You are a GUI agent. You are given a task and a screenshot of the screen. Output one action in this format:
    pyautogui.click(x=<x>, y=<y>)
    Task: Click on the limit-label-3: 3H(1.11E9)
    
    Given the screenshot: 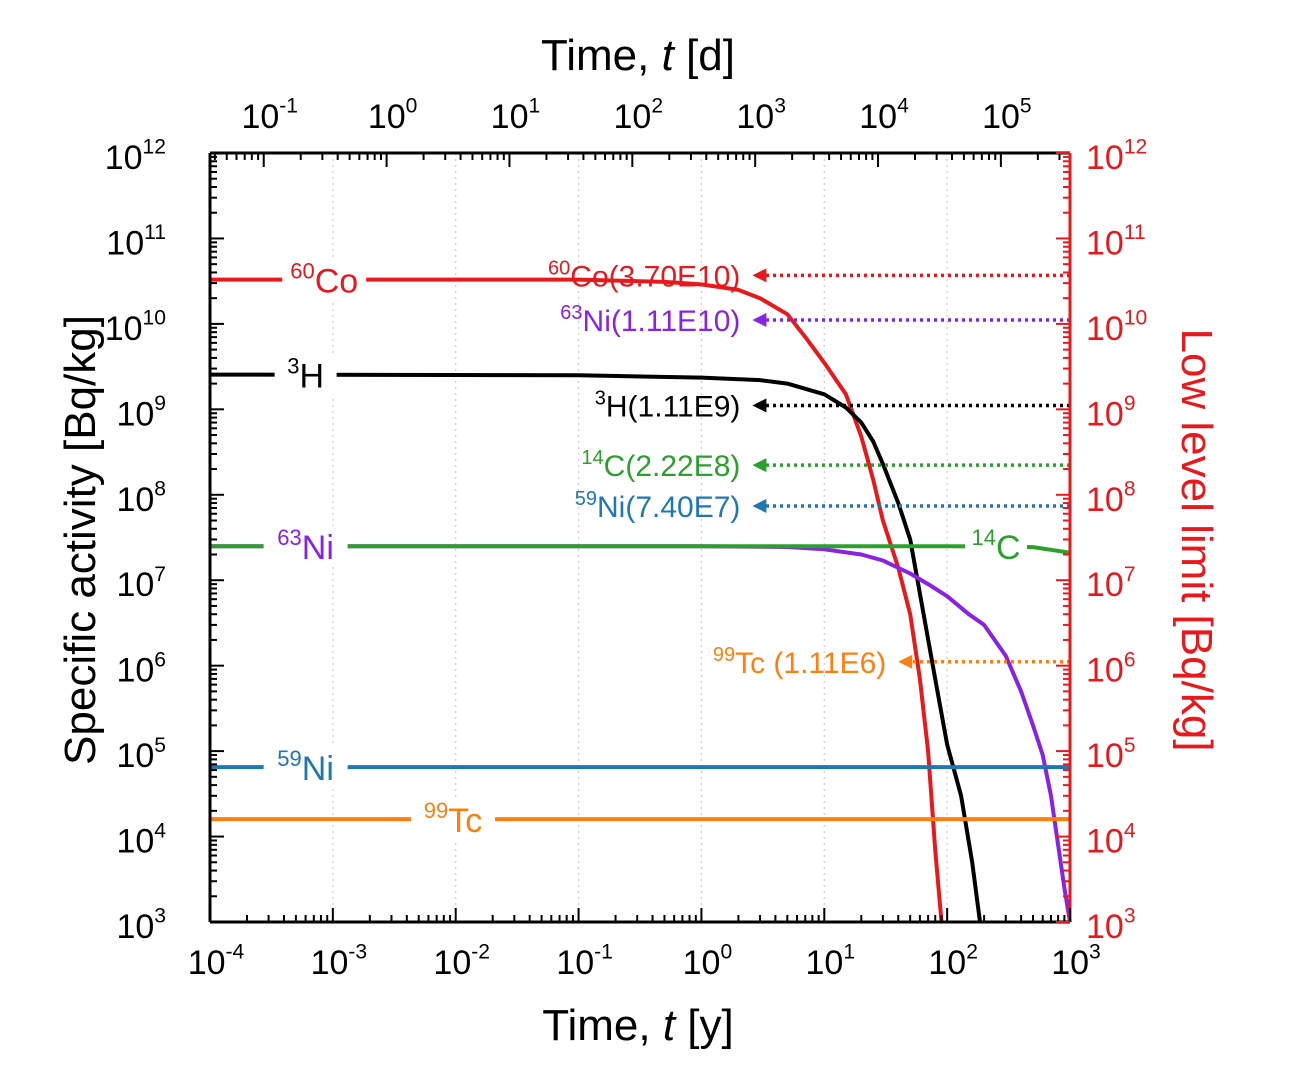 What is the action you would take?
    pyautogui.click(x=668, y=405)
    